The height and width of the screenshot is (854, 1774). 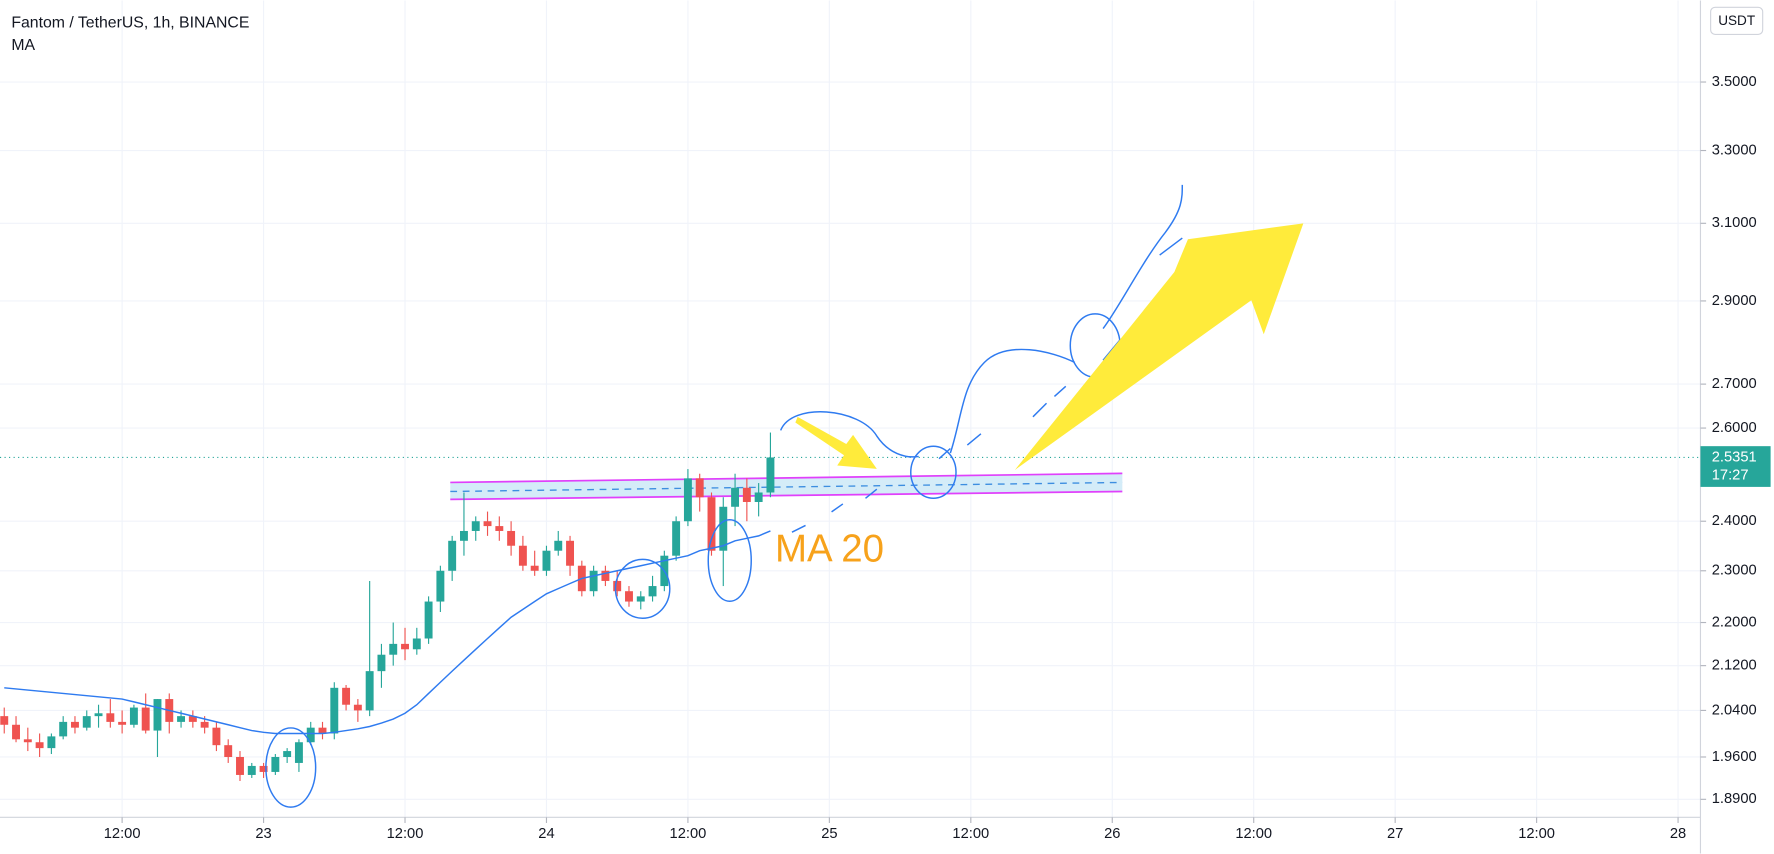 I want to click on unit-label: USDT, so click(x=1736, y=20).